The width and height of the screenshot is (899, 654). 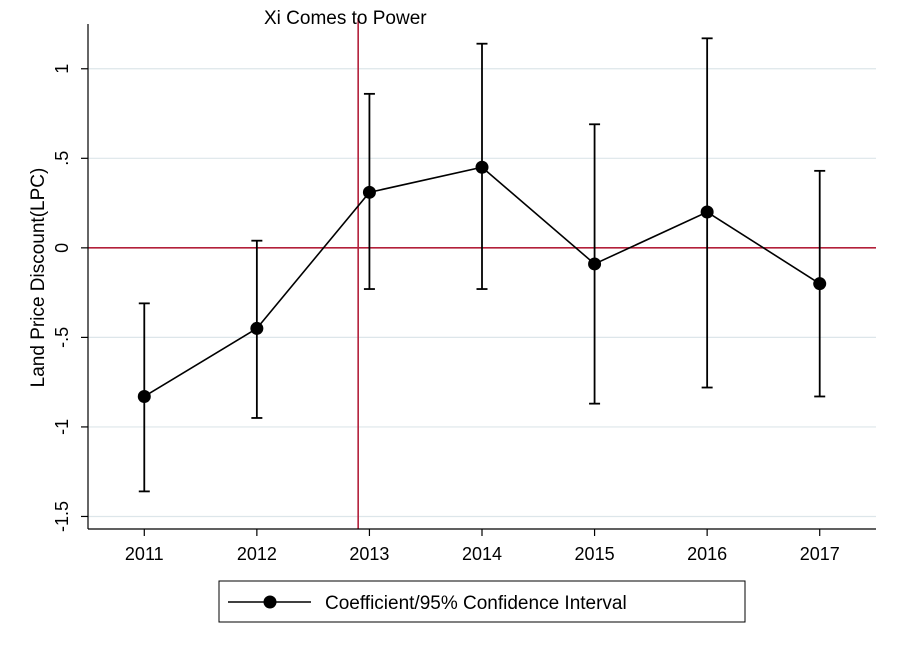 What do you see at coordinates (270, 602) in the screenshot?
I see `legend-dot-marker` at bounding box center [270, 602].